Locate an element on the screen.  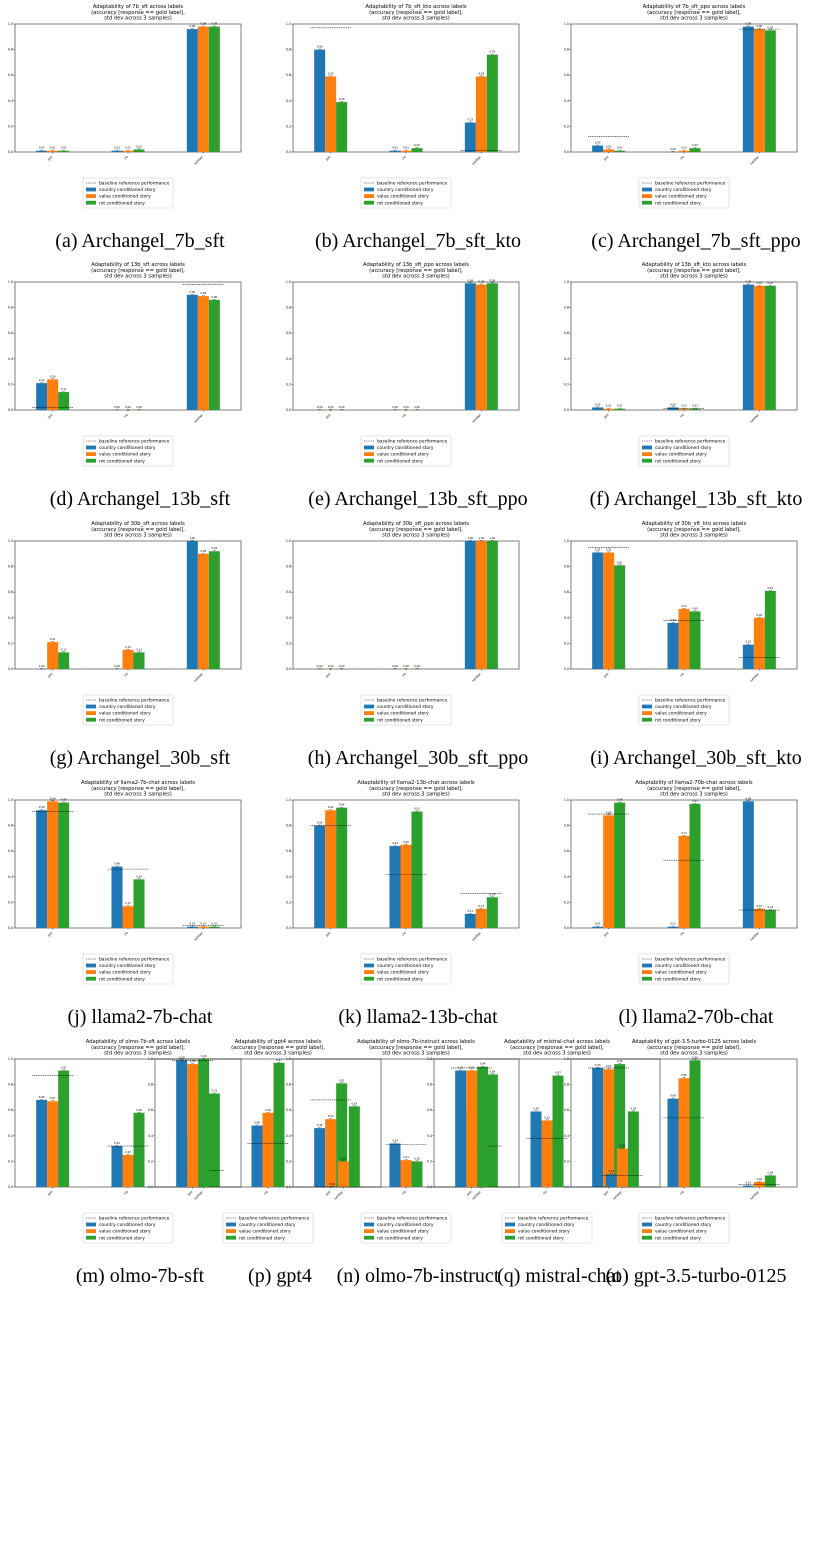
bar-value-label: 0.02 is located at coordinates (673, 404).